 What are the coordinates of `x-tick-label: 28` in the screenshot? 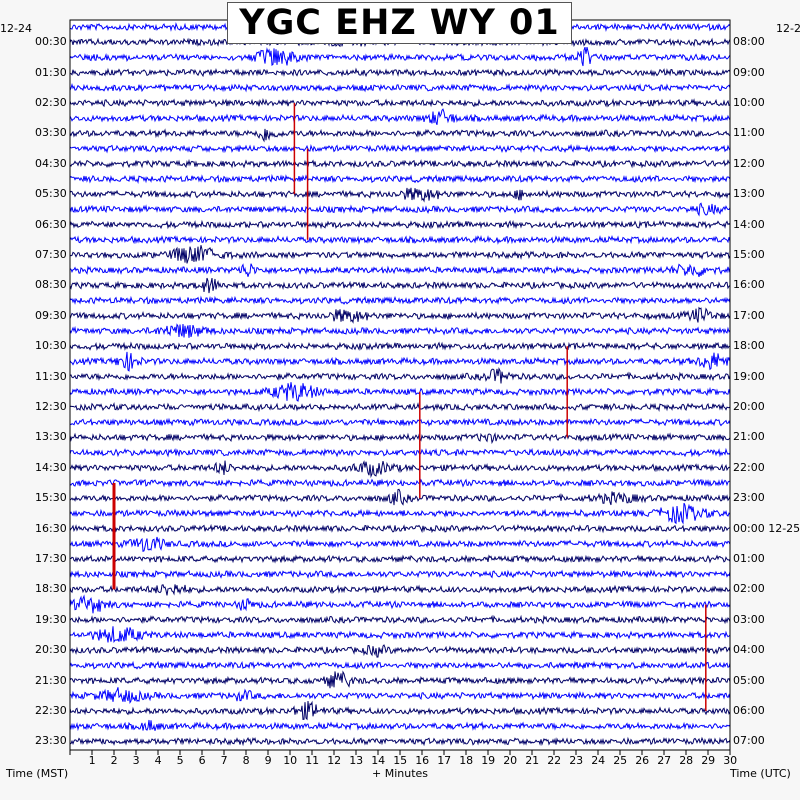 It's located at (686, 760).